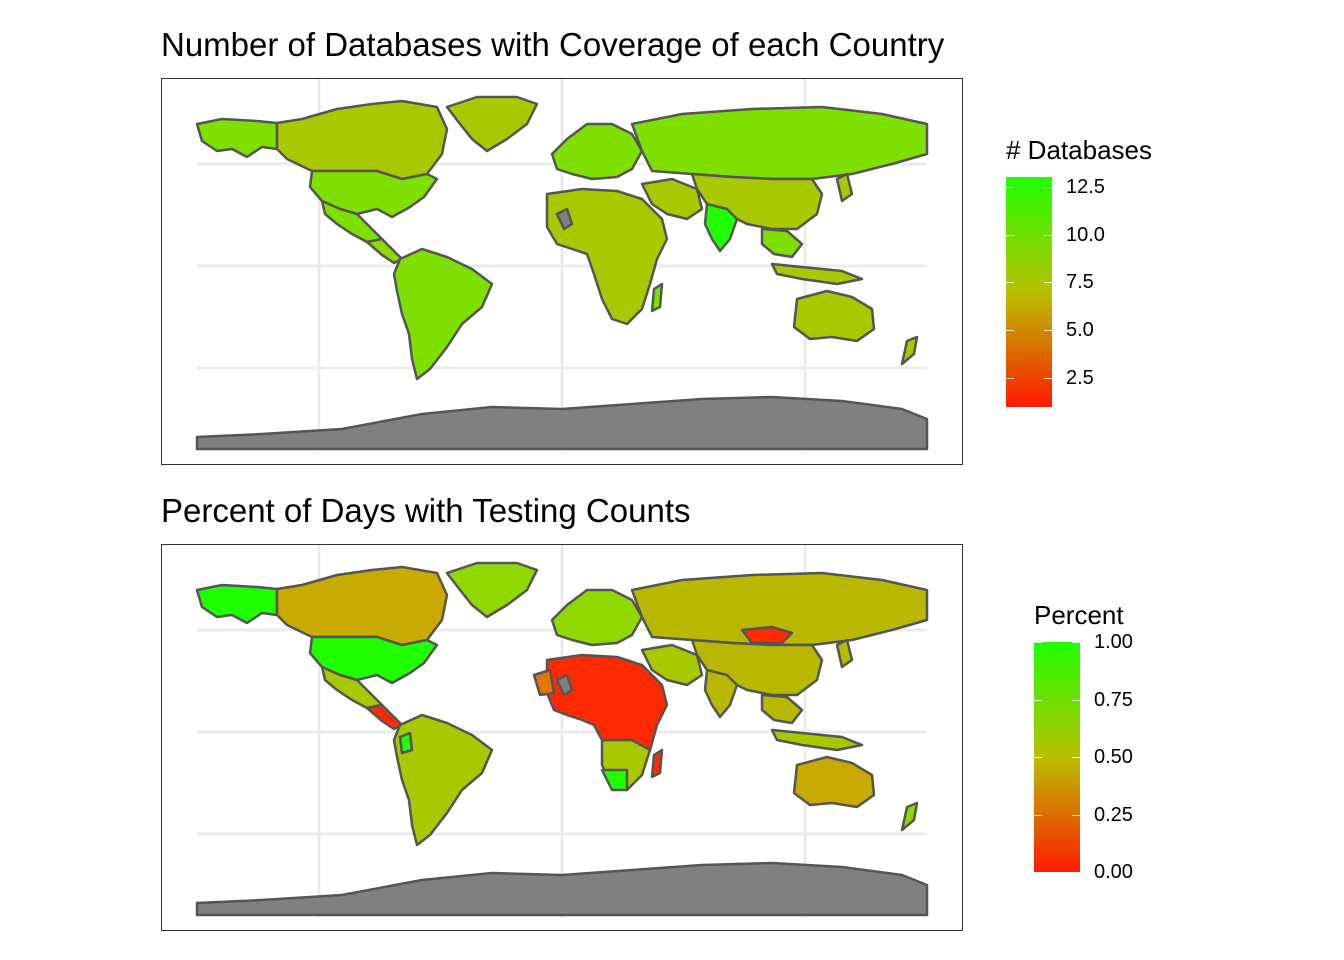 This screenshot has height=960, width=1344. What do you see at coordinates (597, 617) in the screenshot?
I see `map2-europe` at bounding box center [597, 617].